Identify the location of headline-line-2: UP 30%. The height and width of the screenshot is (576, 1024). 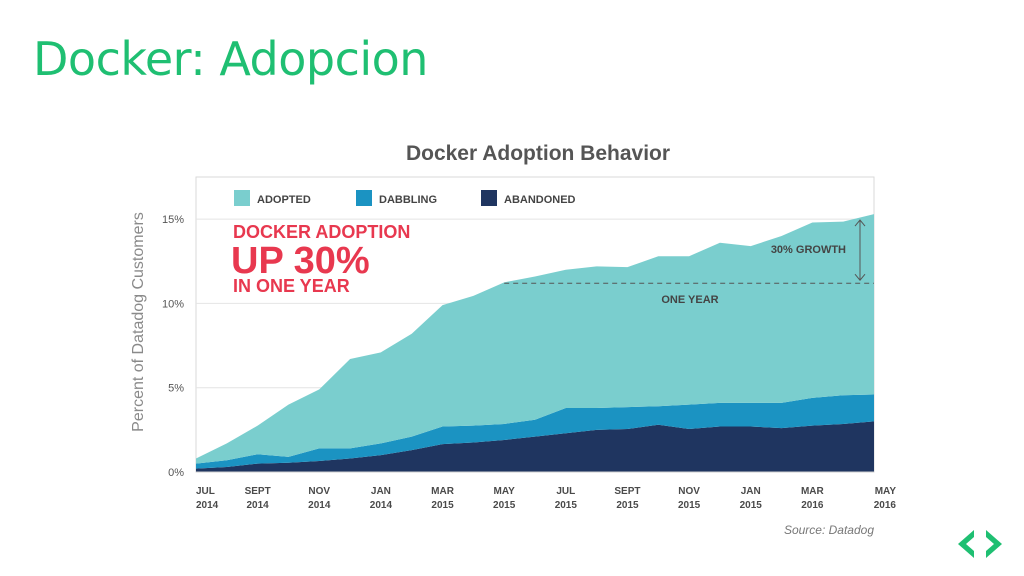
(300, 261).